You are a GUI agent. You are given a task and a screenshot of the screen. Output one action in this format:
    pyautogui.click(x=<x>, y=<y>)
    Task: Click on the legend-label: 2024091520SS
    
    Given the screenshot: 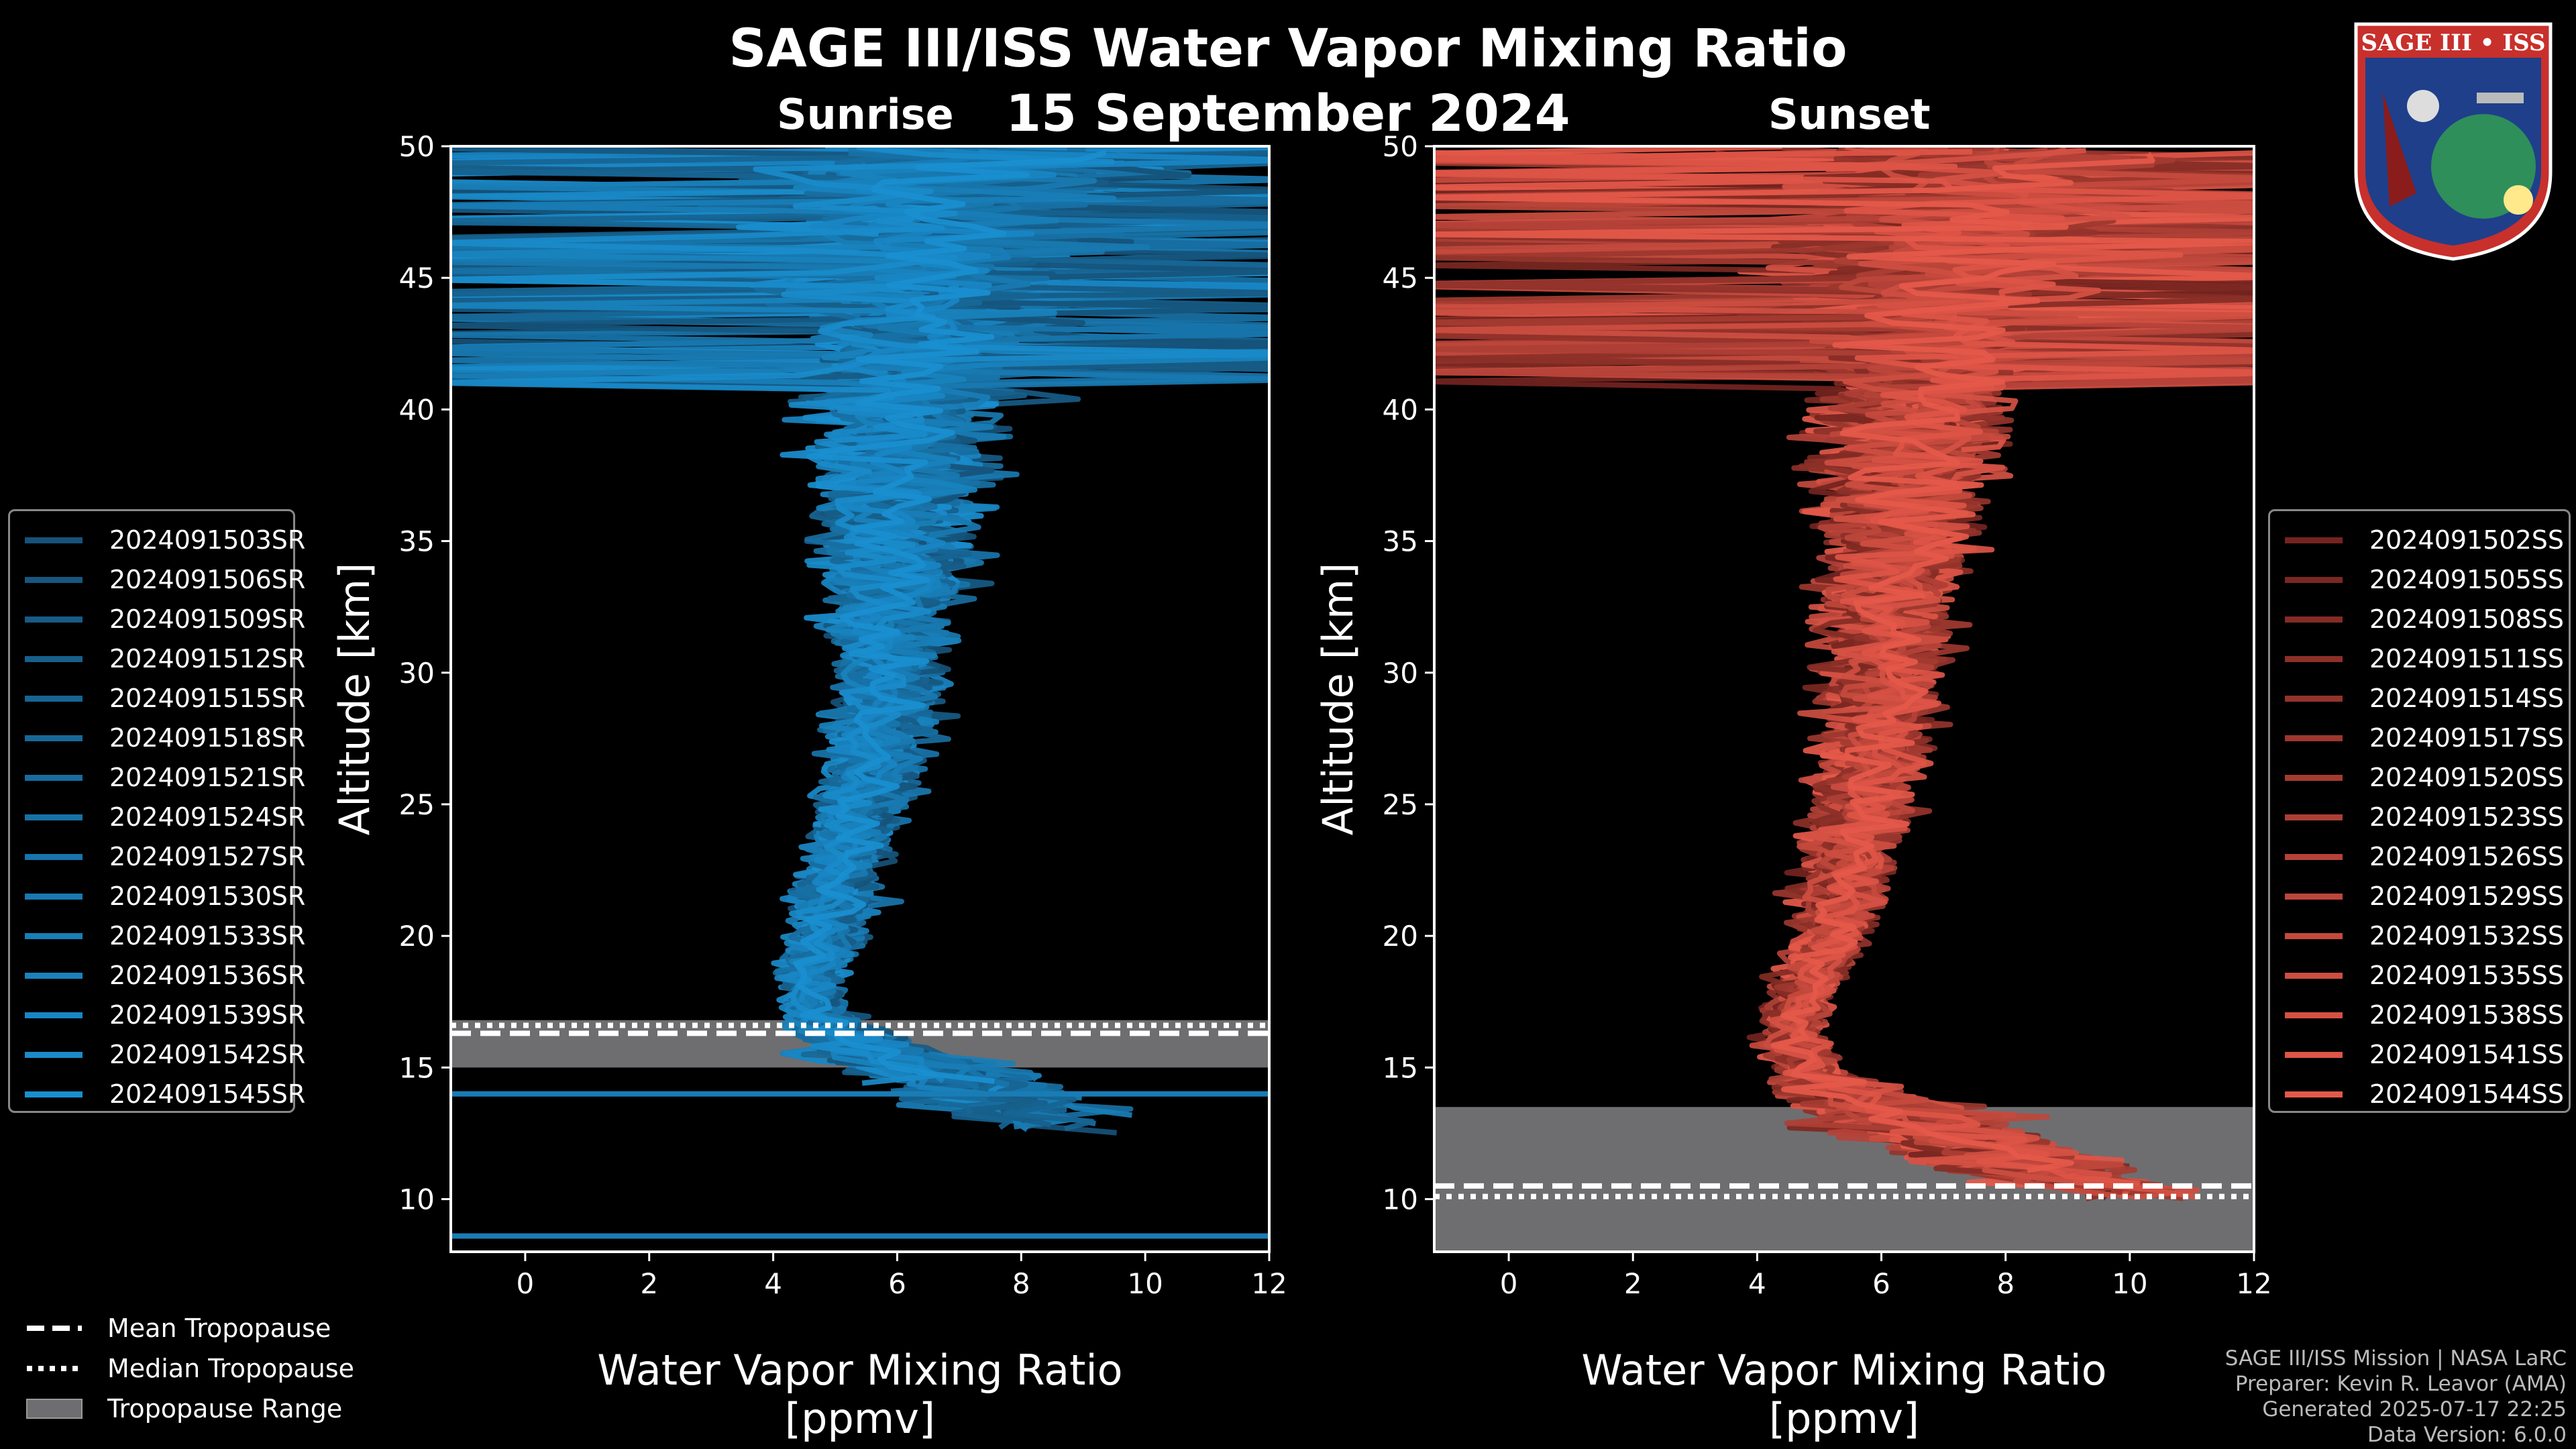 What is the action you would take?
    pyautogui.click(x=2467, y=777)
    